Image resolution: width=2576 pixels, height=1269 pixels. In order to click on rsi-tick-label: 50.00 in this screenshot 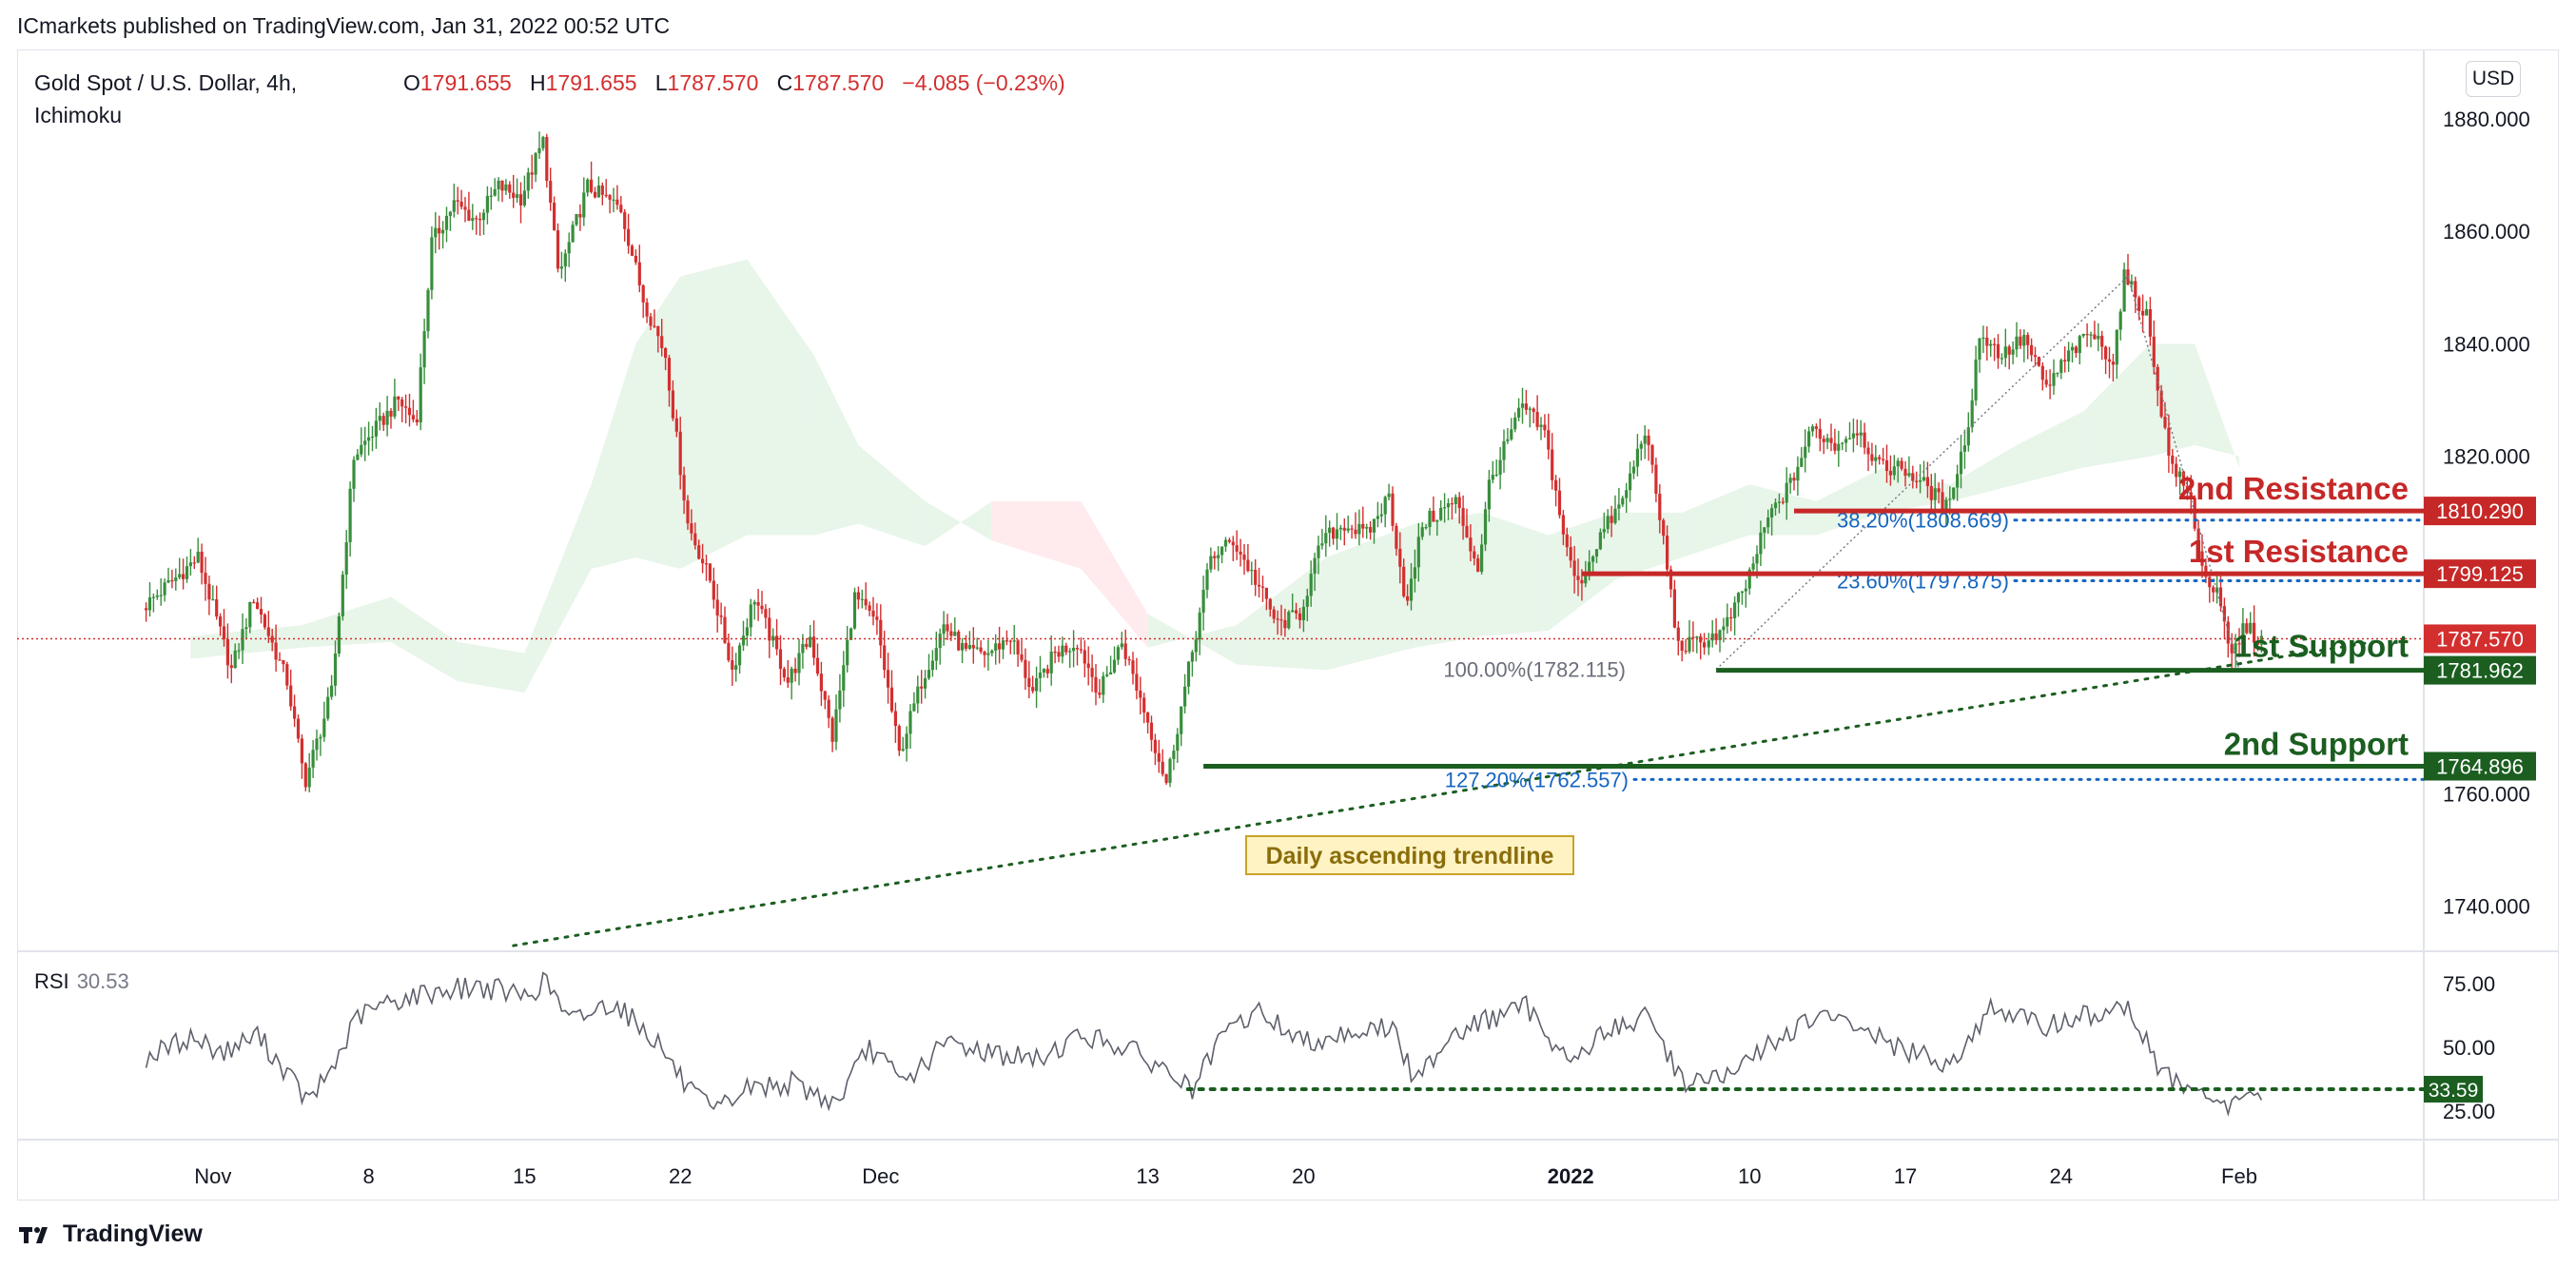, I will do `click(2469, 1048)`.